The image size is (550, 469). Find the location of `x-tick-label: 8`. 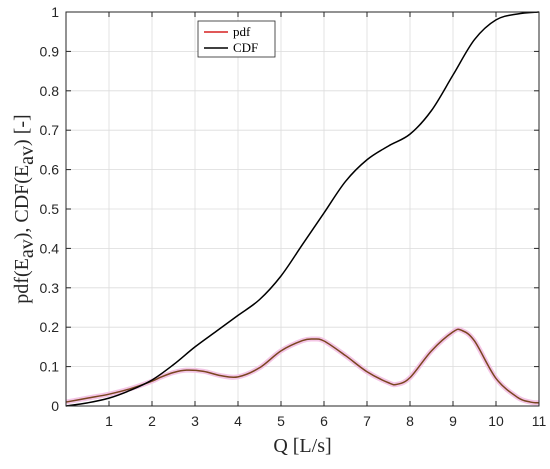

x-tick-label: 8 is located at coordinates (410, 421).